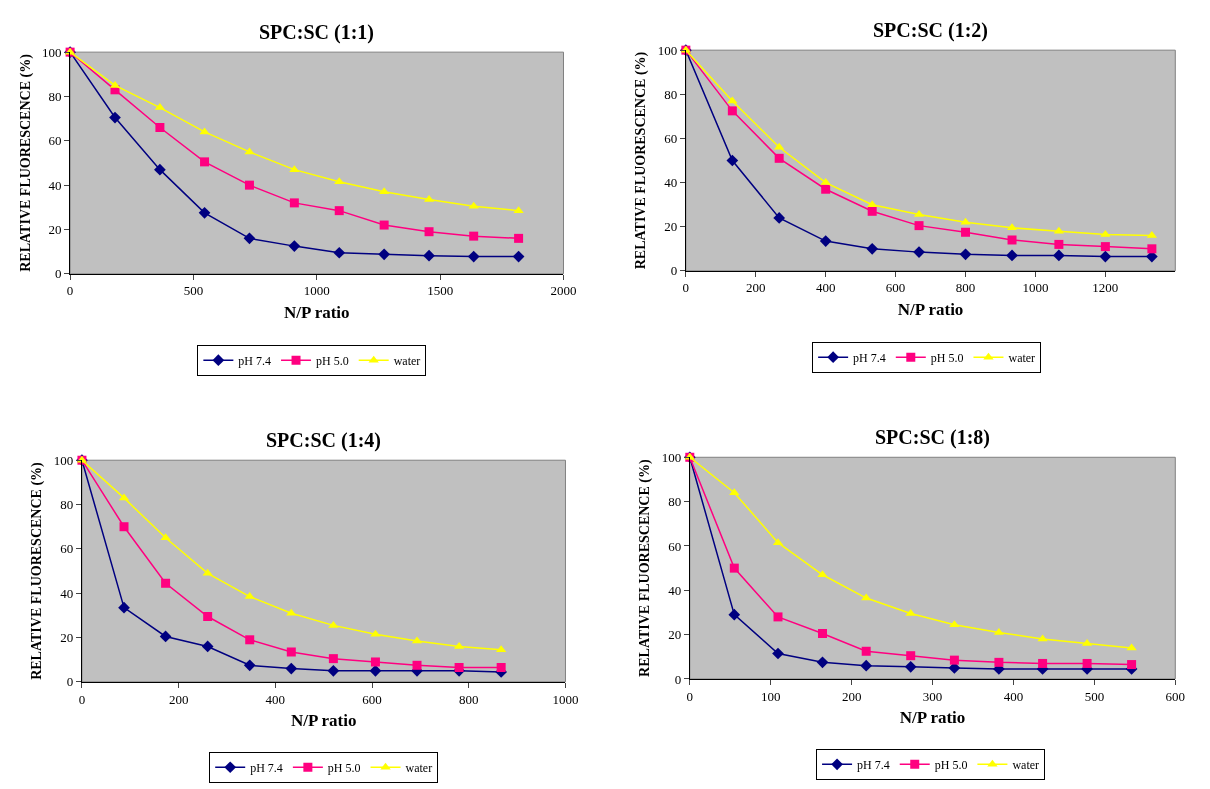 The height and width of the screenshot is (789, 1210). Describe the element at coordinates (930, 30) in the screenshot. I see `chart-title: SPC:SC (1:2)` at that location.